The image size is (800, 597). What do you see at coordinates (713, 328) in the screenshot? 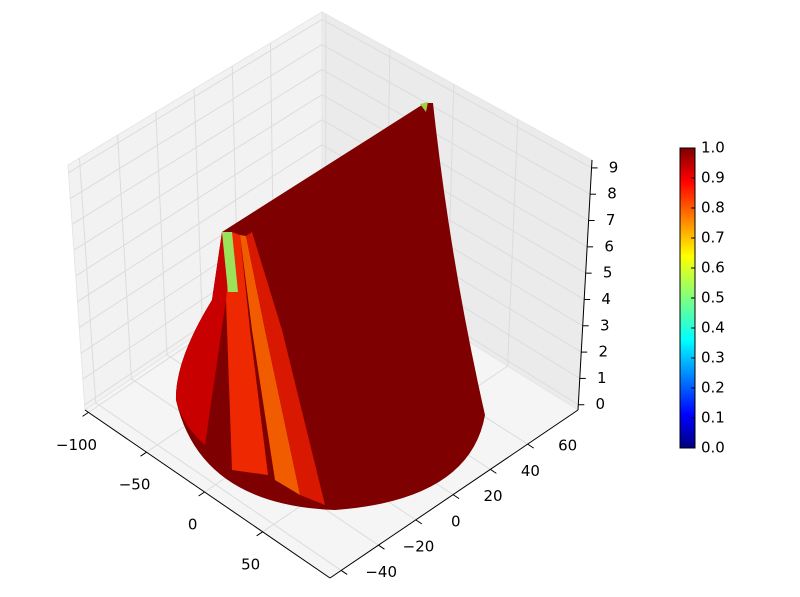
I see `colorbar-tick-label: 0.4` at bounding box center [713, 328].